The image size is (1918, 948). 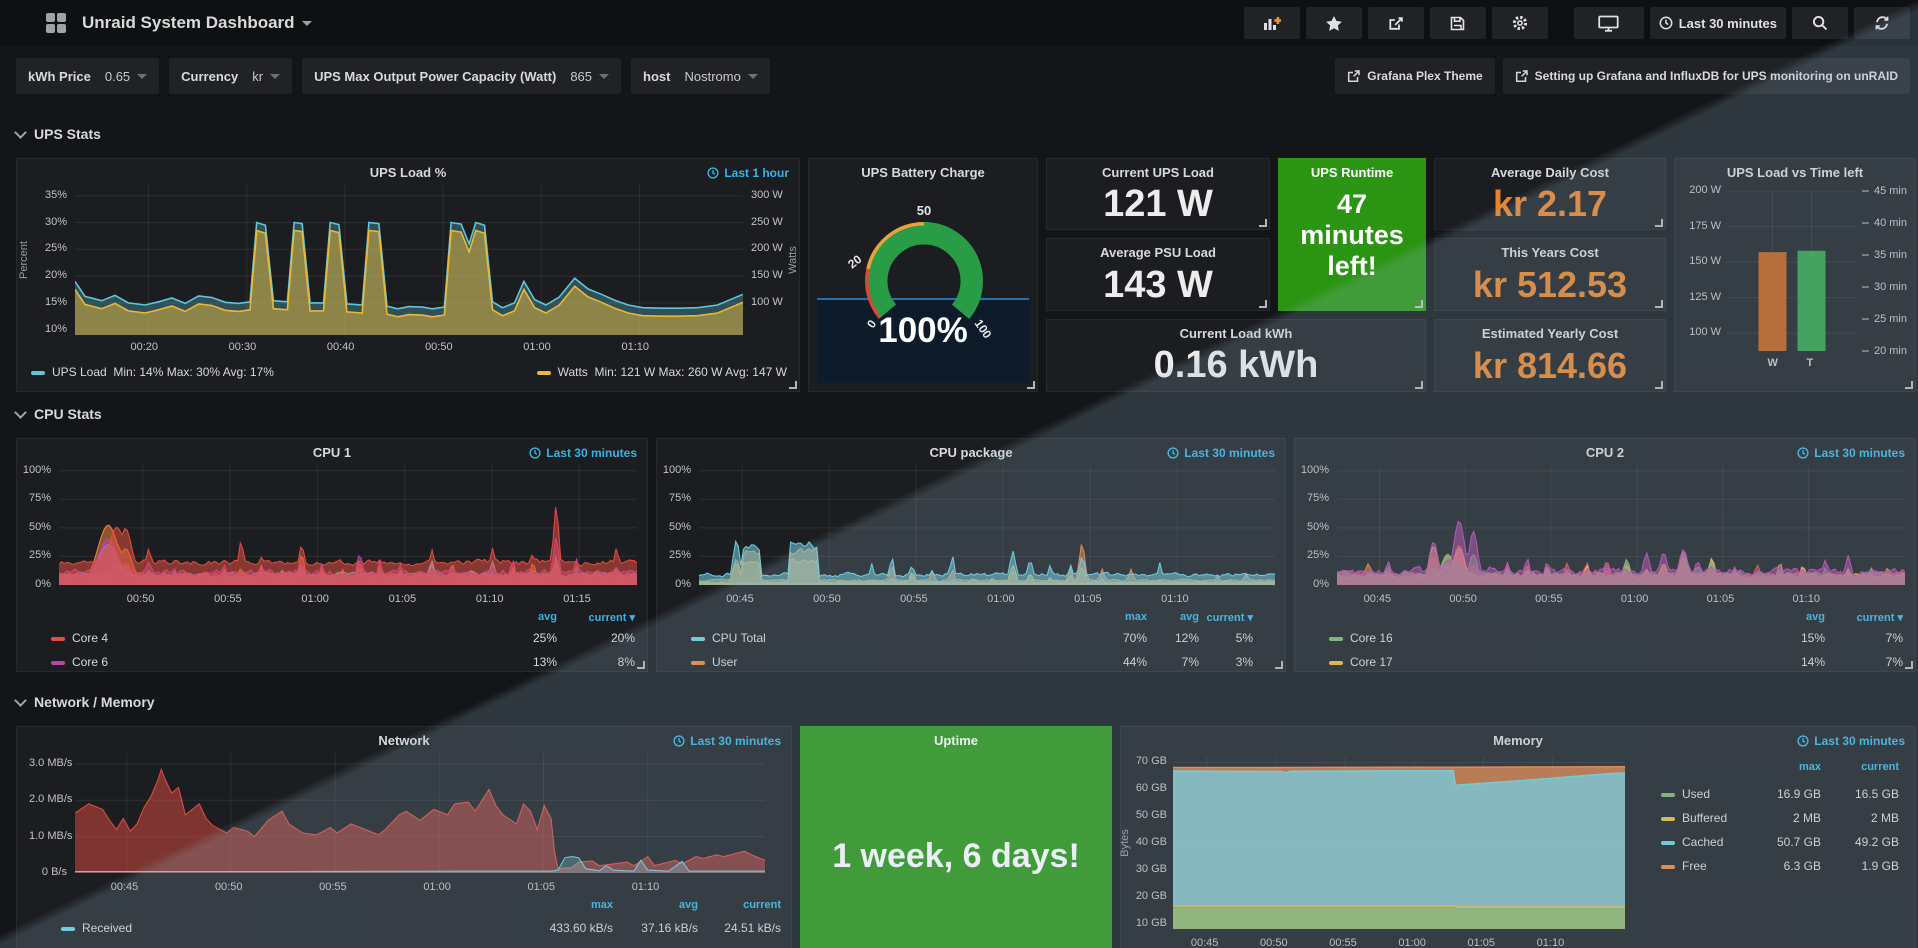 I want to click on stat-value: kr 814.66, so click(x=1550, y=365).